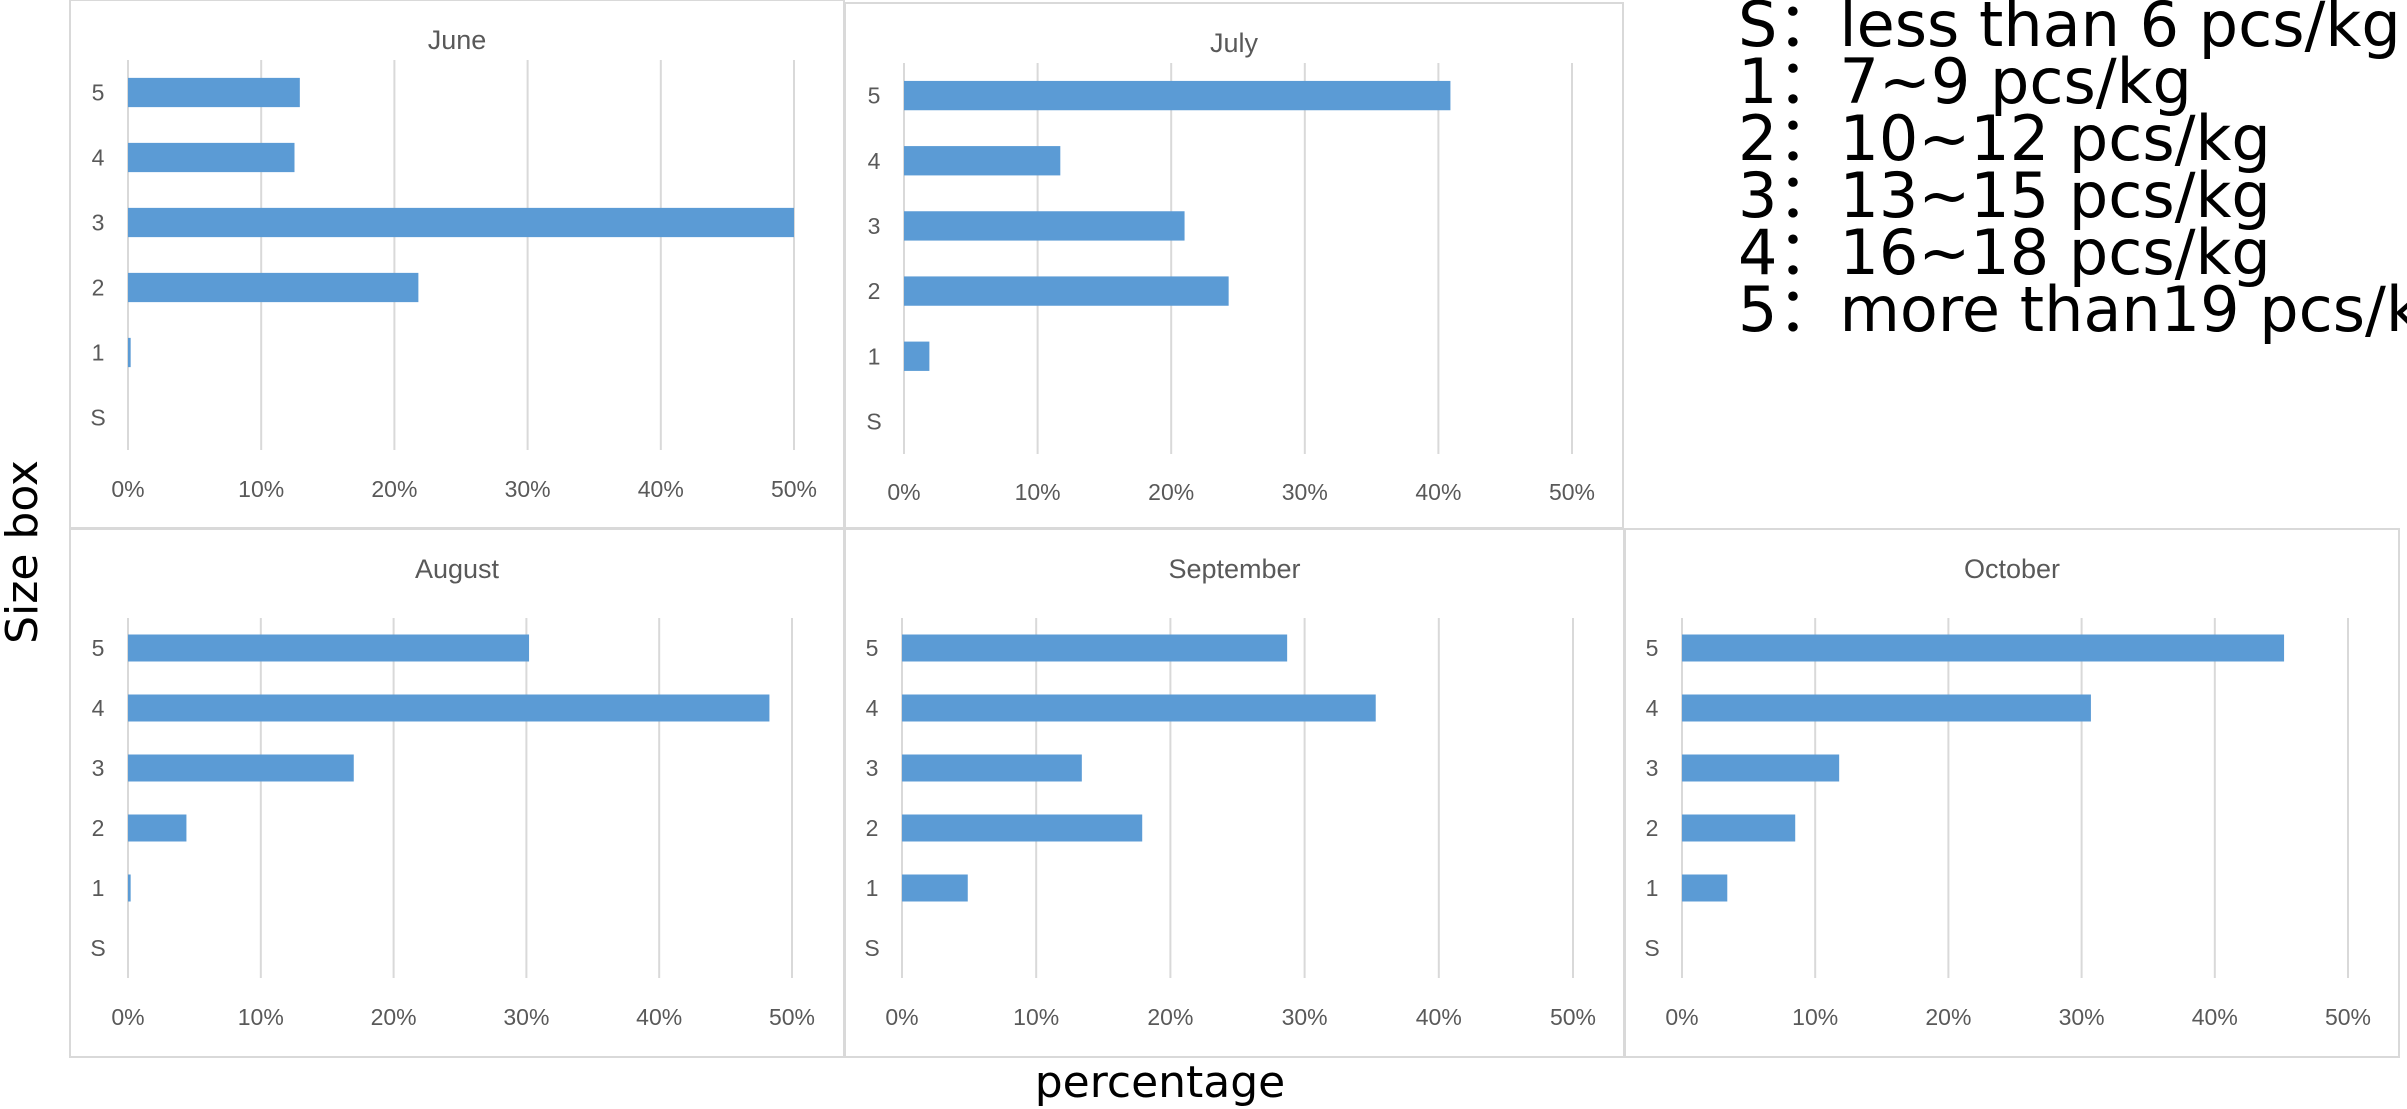  I want to click on panel-title: July, so click(1234, 43).